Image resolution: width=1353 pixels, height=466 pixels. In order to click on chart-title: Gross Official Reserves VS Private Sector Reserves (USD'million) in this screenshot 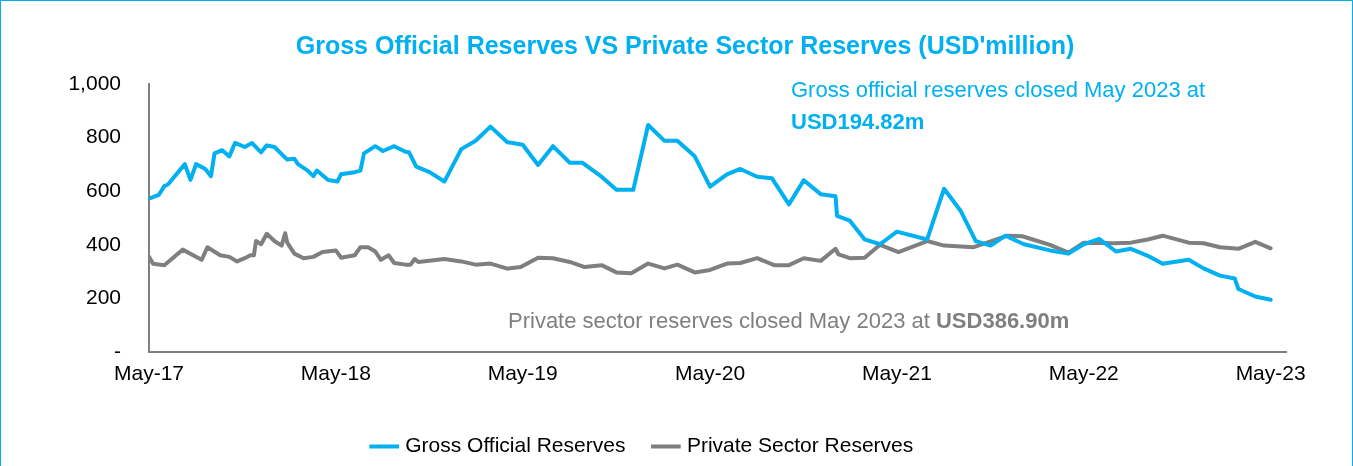, I will do `click(685, 44)`.